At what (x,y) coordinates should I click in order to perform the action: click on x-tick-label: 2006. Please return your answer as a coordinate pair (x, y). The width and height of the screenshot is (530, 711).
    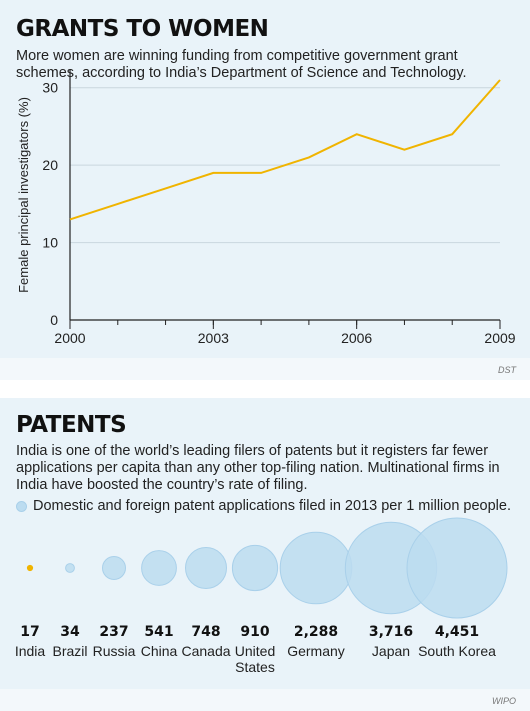
    Looking at the image, I should click on (356, 338).